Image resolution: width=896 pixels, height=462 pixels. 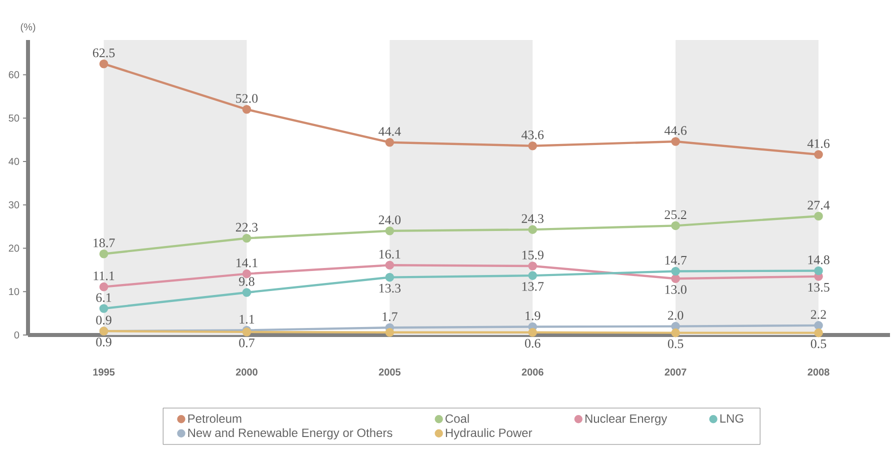 What do you see at coordinates (533, 372) in the screenshot?
I see `x-tick-label: 2006` at bounding box center [533, 372].